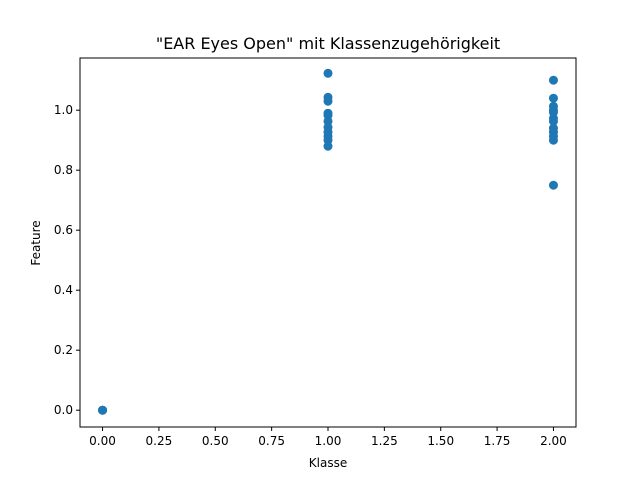 This screenshot has width=640, height=480. Describe the element at coordinates (328, 441) in the screenshot. I see `x-tick-label: 1.00` at that location.